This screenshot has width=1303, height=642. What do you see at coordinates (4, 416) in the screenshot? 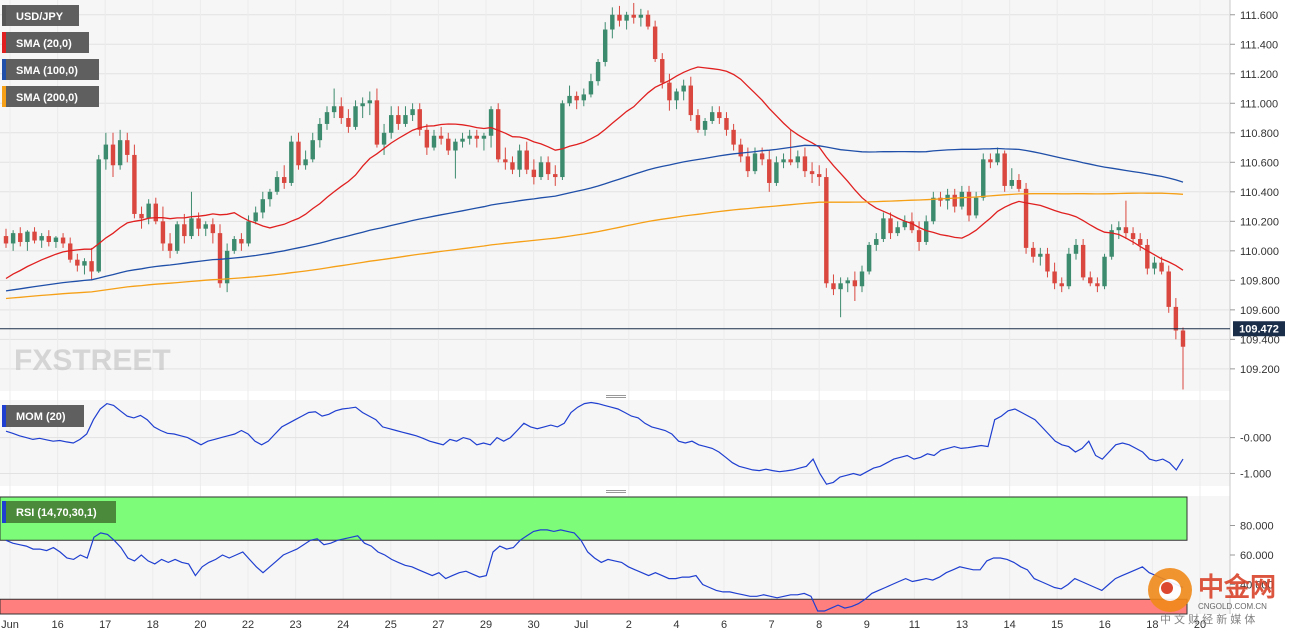
I see `mom-legend-swatch` at bounding box center [4, 416].